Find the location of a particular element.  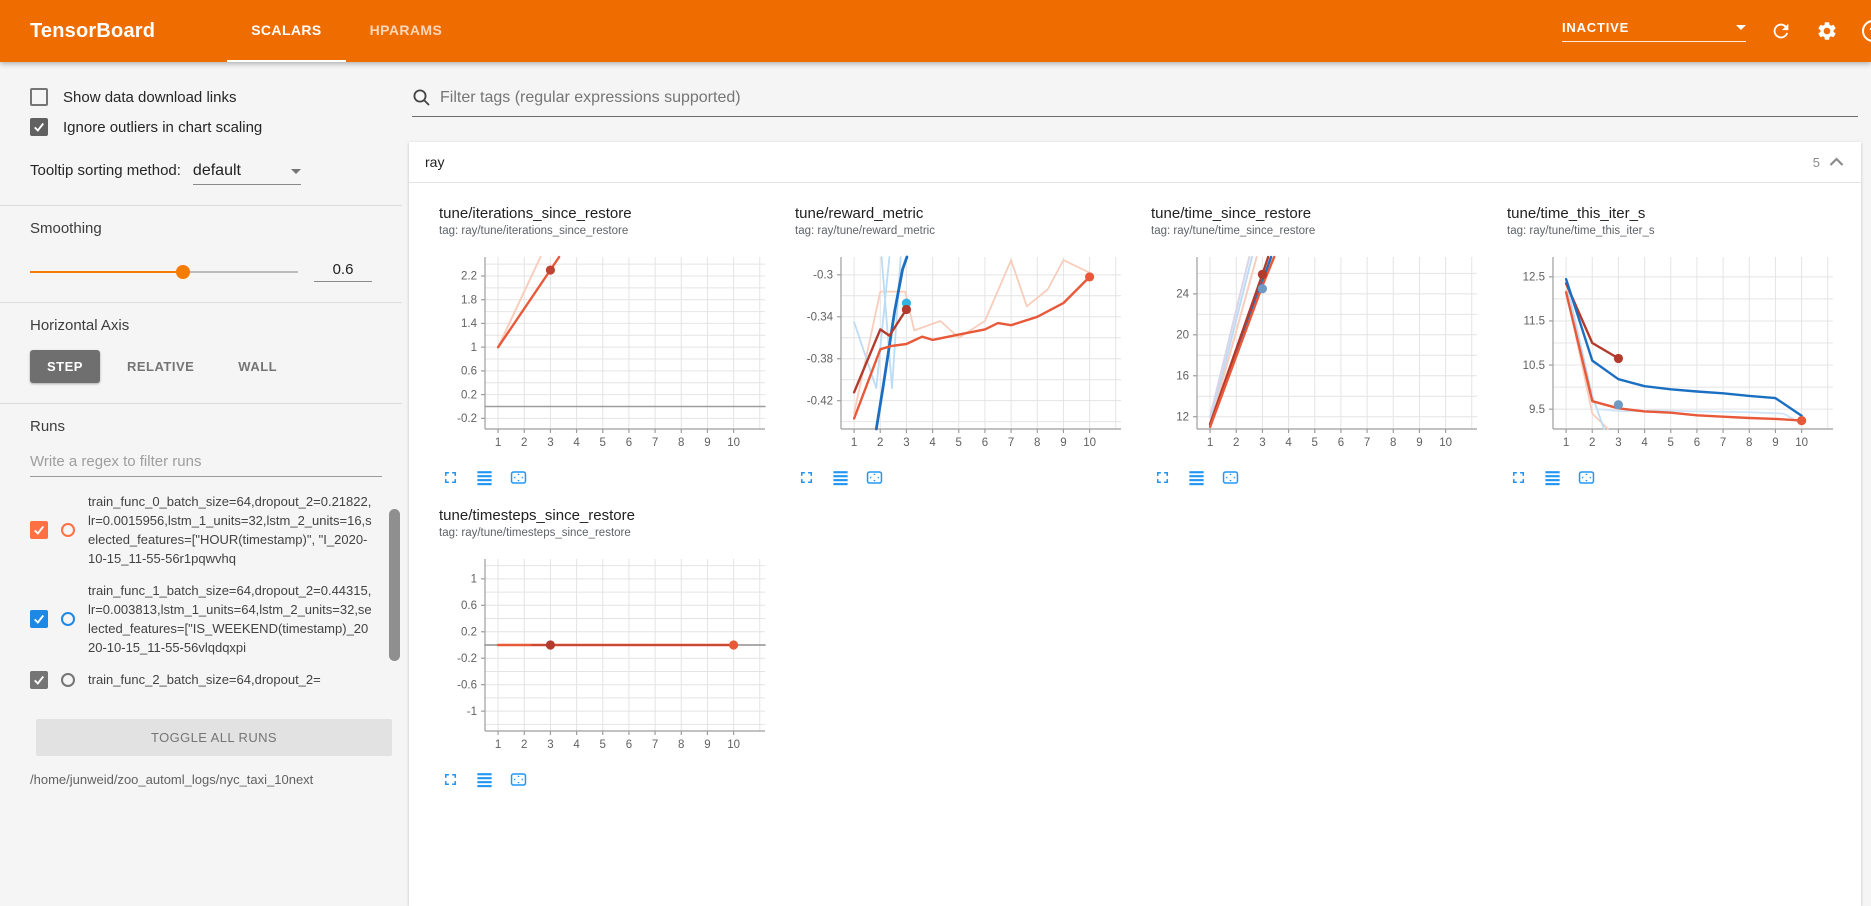

line-chart-plot: 12.5 11.5 10.5 9.5 1 2 3 4 5 6 7 8 9 10 is located at coordinates (1673, 352).